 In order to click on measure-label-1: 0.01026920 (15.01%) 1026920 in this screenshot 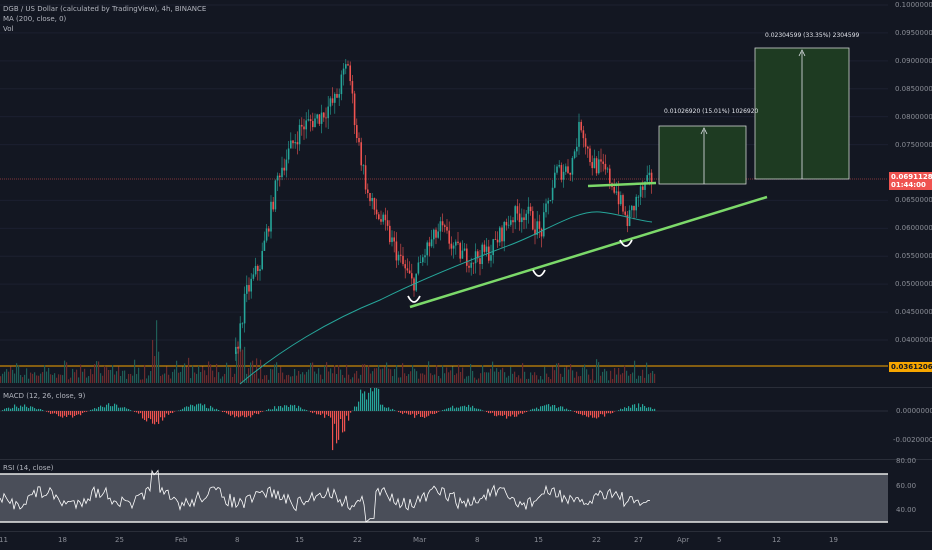, I will do `click(711, 111)`.